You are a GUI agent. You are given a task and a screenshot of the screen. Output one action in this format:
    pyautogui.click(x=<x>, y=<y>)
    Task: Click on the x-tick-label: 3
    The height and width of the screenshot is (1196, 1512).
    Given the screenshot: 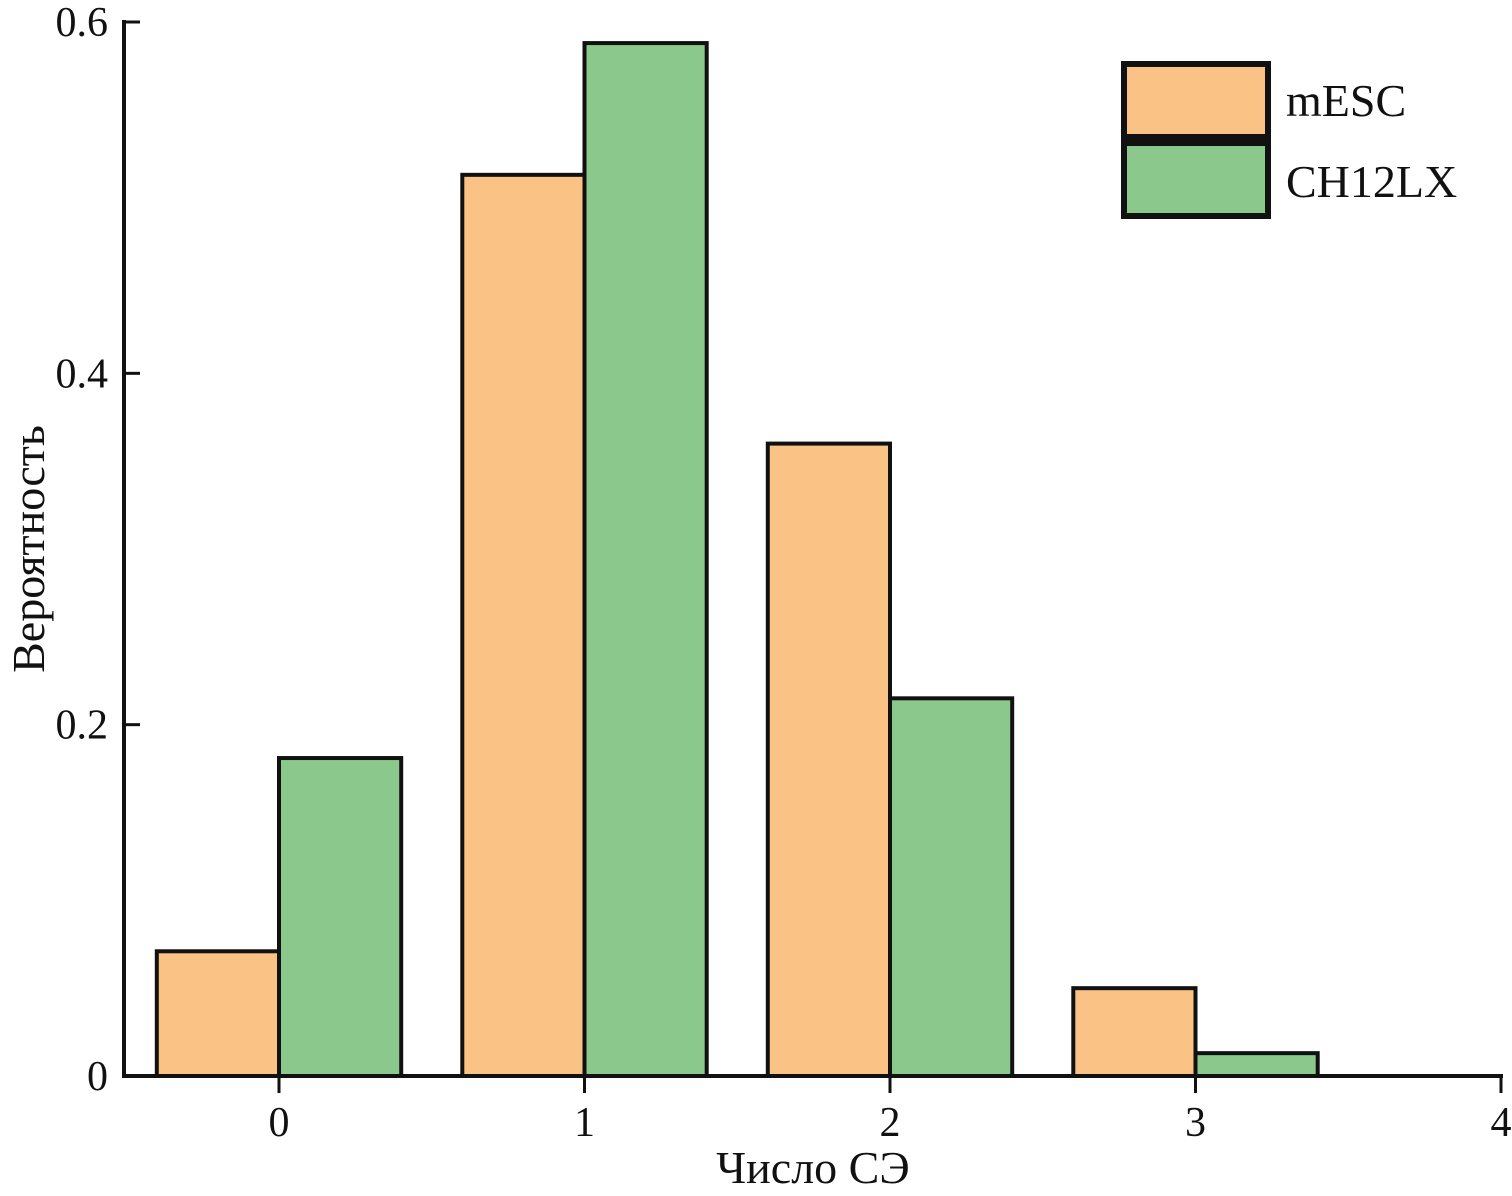 What is the action you would take?
    pyautogui.click(x=1195, y=1123)
    